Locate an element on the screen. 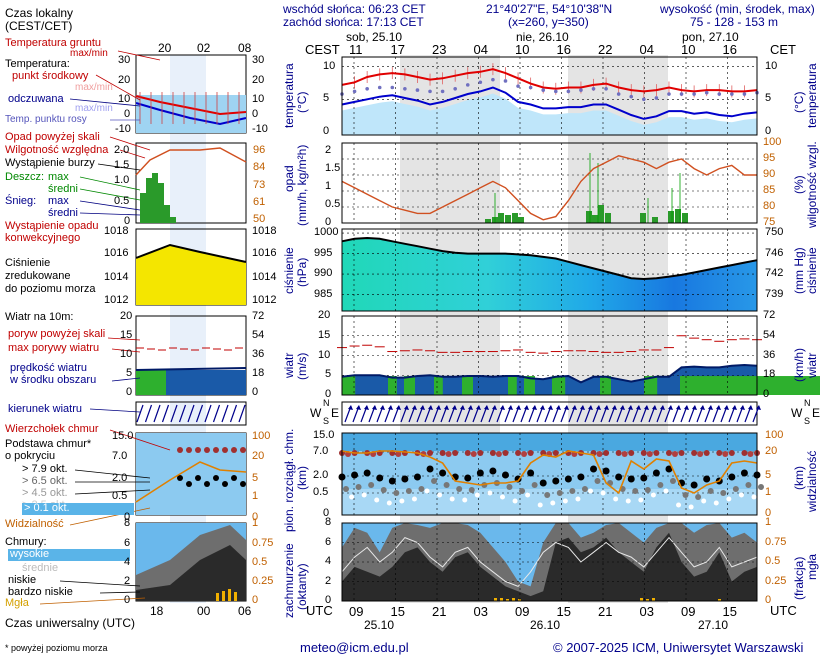  temp-tick-right-0: 0 is located at coordinates (768, 131).